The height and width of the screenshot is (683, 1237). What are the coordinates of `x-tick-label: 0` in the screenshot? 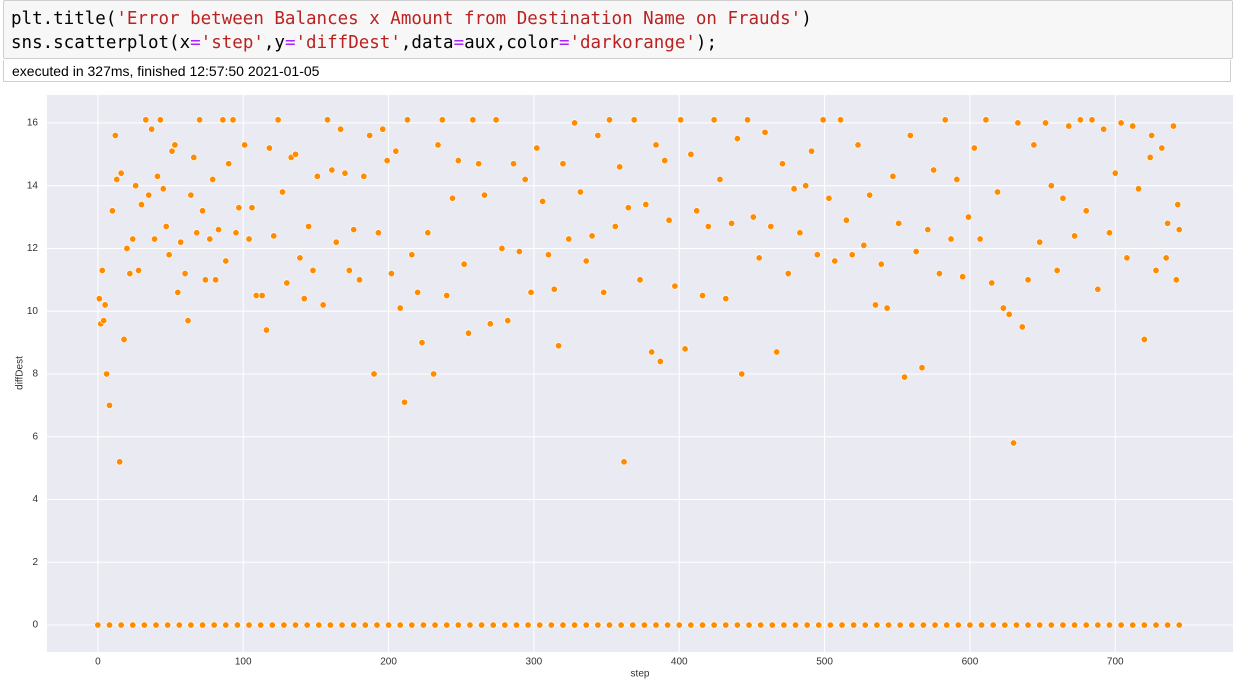 It's located at (98, 662).